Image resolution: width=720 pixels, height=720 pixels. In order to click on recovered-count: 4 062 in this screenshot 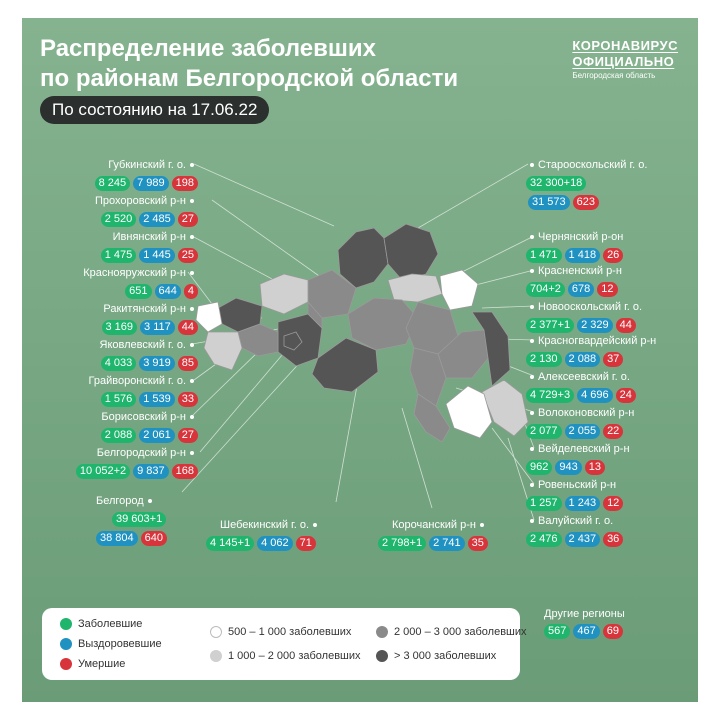, I will do `click(275, 543)`.